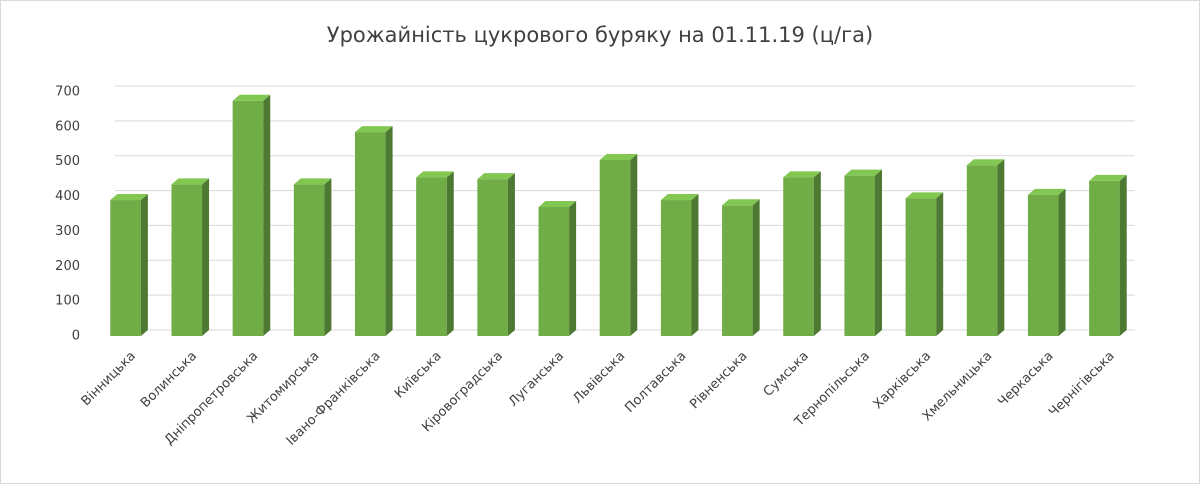 The image size is (1200, 484). What do you see at coordinates (67, 126) in the screenshot?
I see `y-tick-label: 600` at bounding box center [67, 126].